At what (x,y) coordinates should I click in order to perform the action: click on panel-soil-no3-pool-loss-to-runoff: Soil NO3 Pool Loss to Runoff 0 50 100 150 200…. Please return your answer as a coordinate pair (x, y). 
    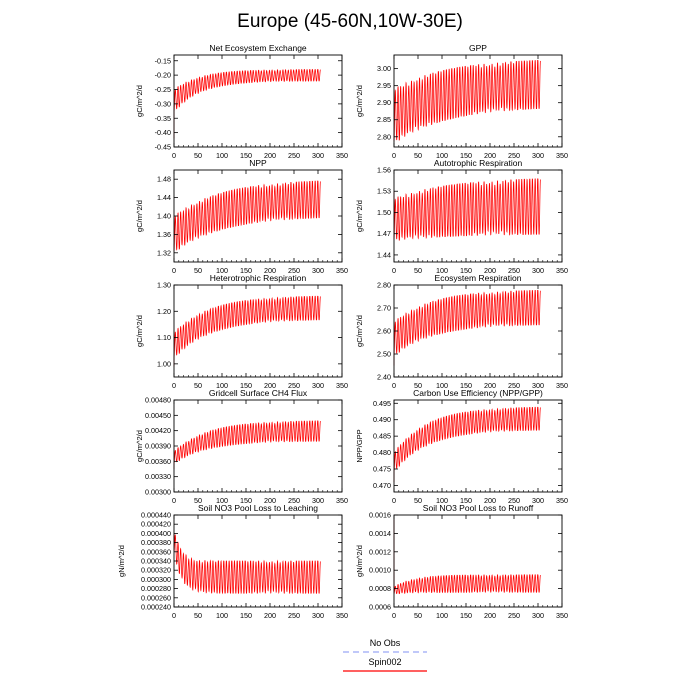
    Looking at the image, I should click on (461, 561).